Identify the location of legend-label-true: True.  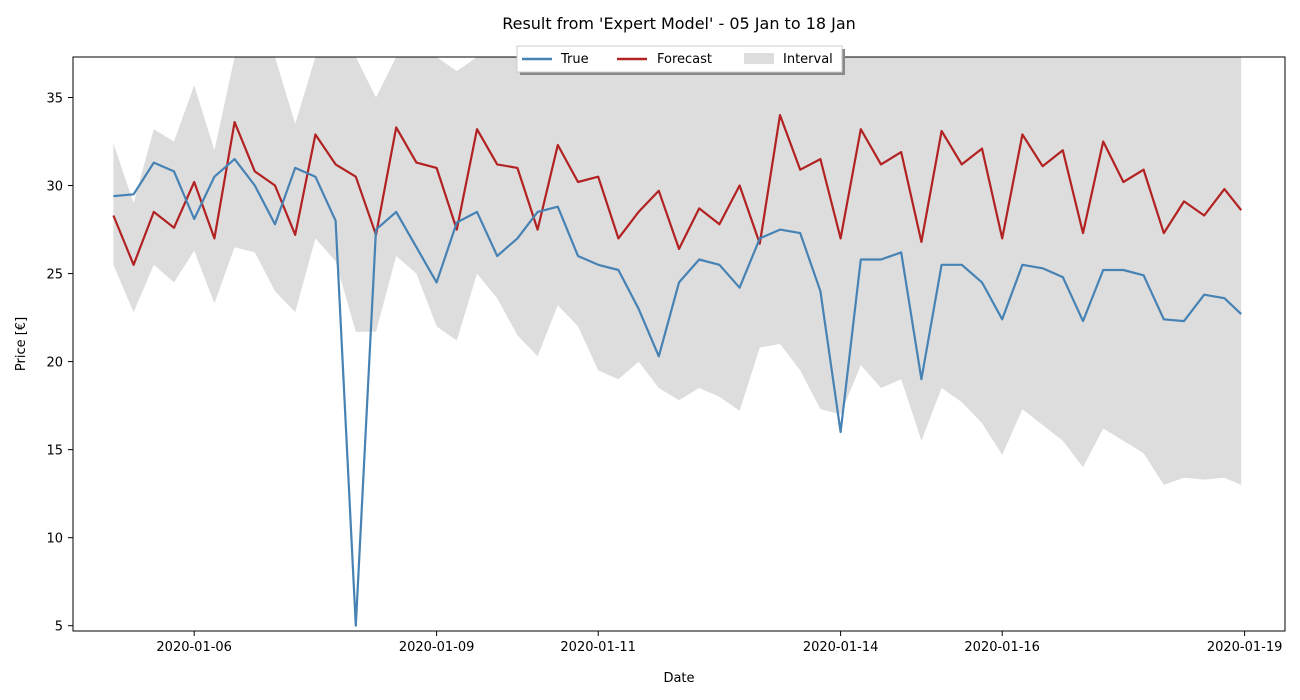
(574, 59).